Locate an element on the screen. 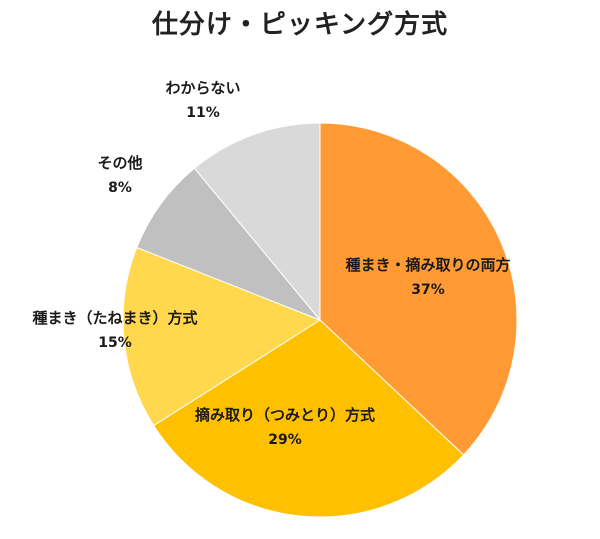  slice-label-3: 種まき（たねまき）方式 15% is located at coordinates (114, 330).